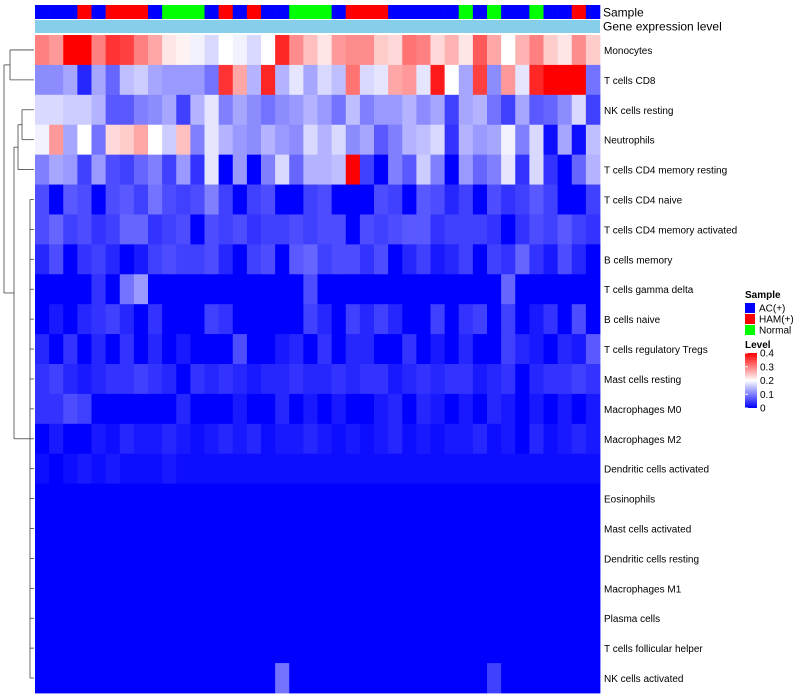 The height and width of the screenshot is (700, 800). I want to click on level-tick-label: 0, so click(763, 409).